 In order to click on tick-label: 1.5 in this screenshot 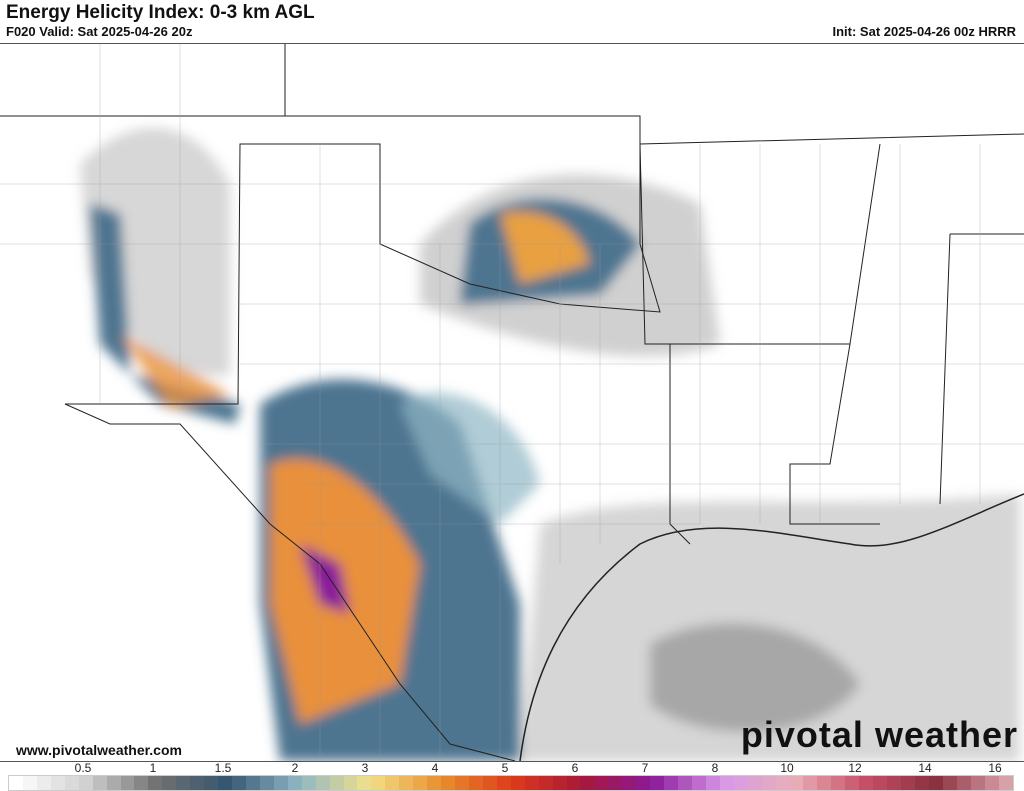, I will do `click(223, 768)`.